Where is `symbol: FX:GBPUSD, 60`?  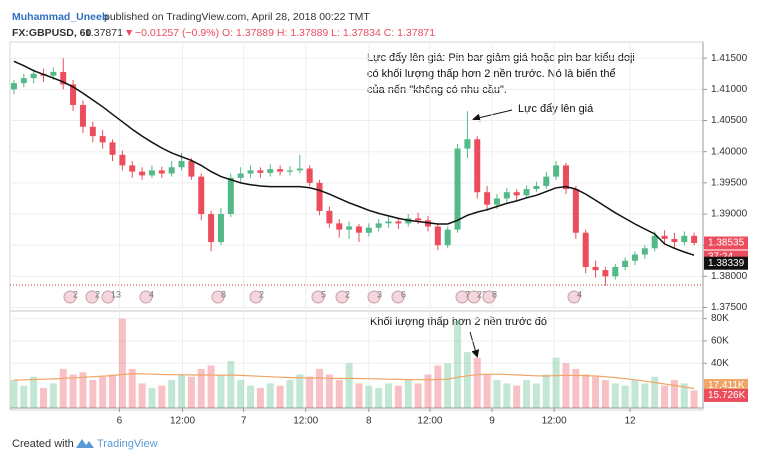 symbol: FX:GBPUSD, 60 is located at coordinates (52, 33).